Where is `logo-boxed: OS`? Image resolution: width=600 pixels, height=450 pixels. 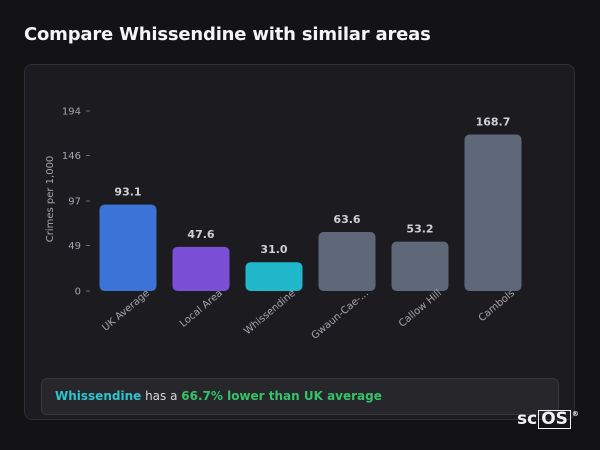
logo-boxed: OS is located at coordinates (554, 419).